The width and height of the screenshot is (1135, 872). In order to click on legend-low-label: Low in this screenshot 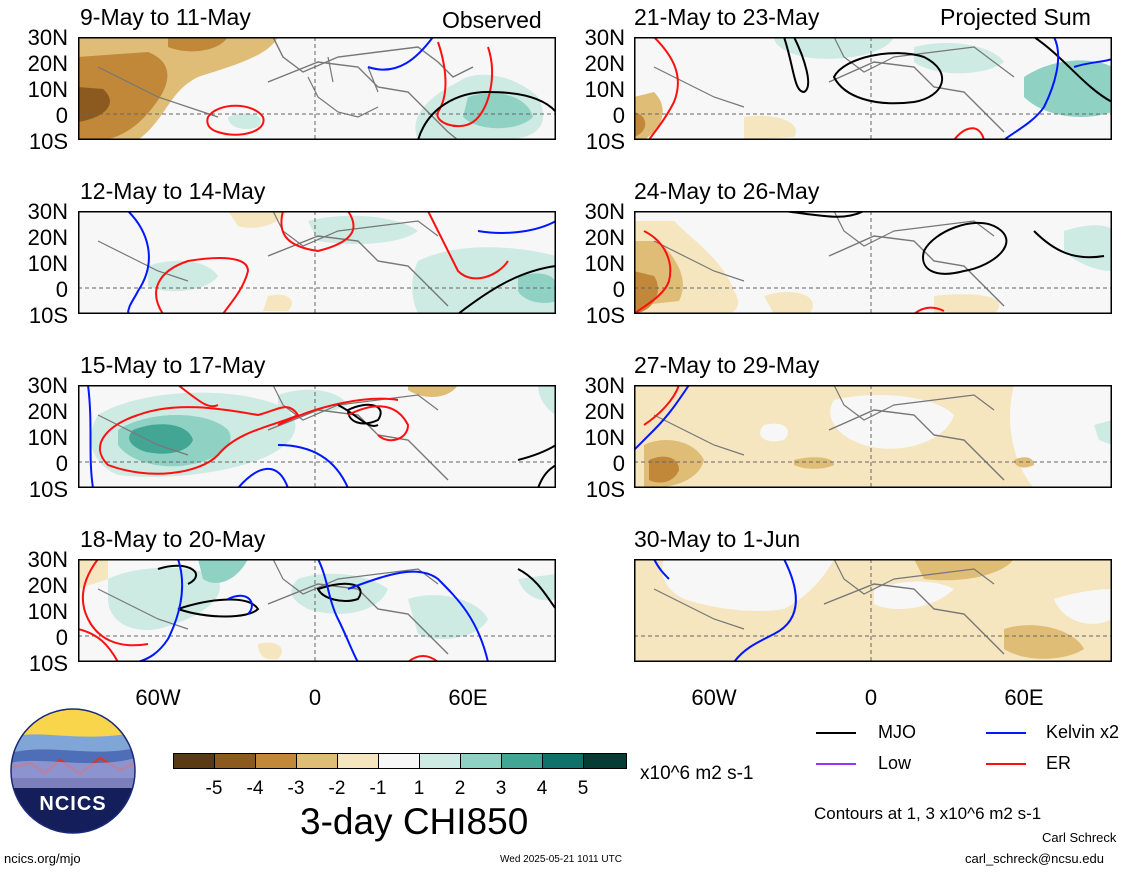, I will do `click(895, 763)`.